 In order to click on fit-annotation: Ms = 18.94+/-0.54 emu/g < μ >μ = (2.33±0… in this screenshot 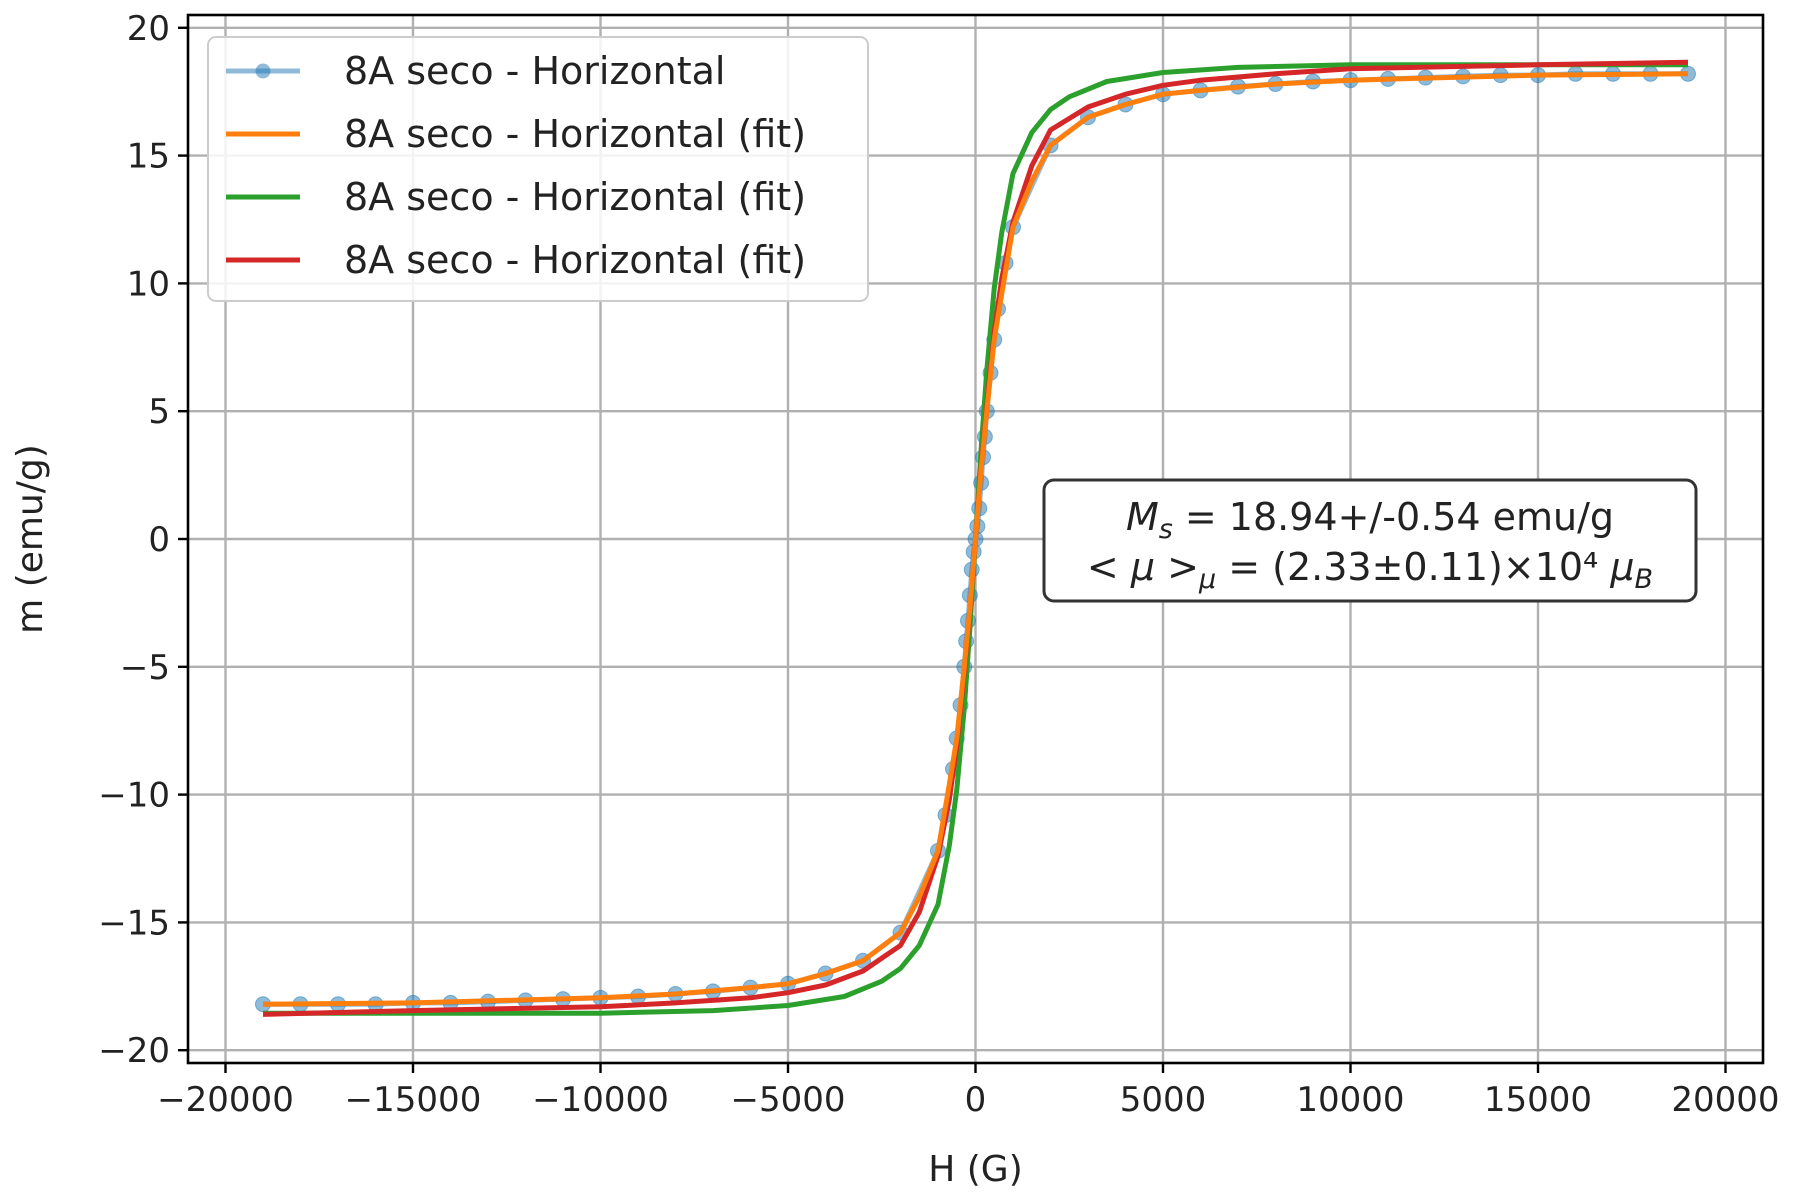, I will do `click(1370, 540)`.